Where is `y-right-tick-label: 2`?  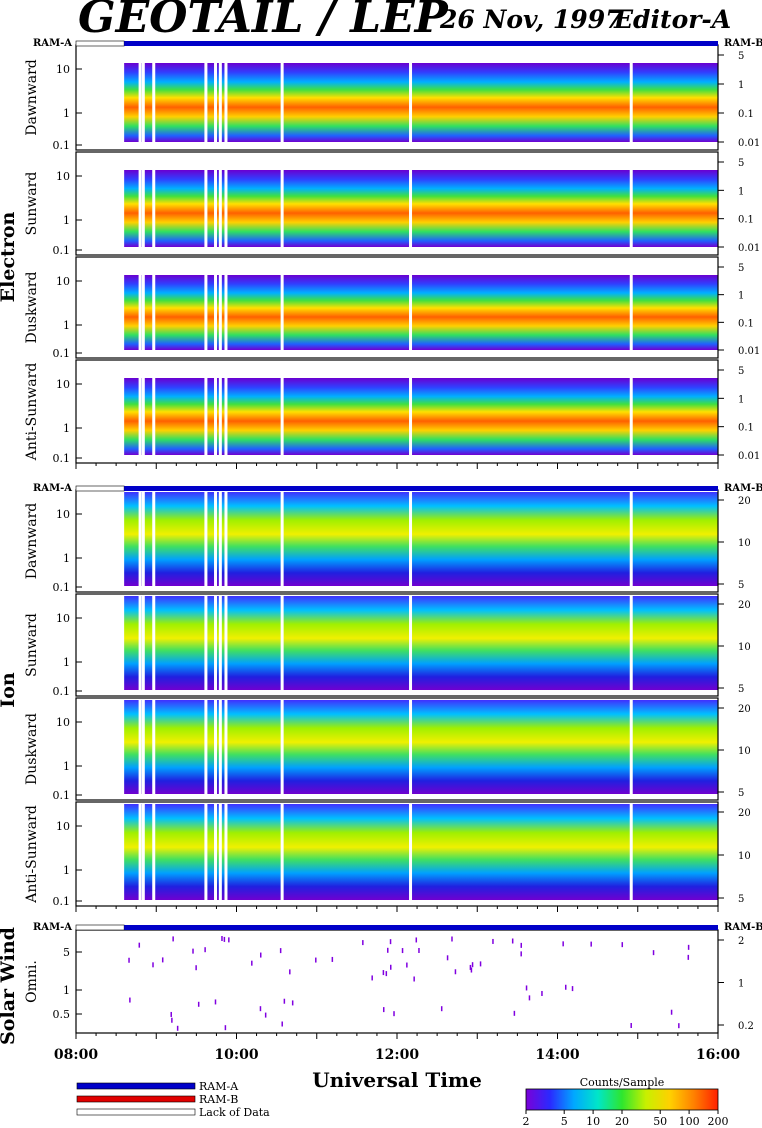 y-right-tick-label: 2 is located at coordinates (741, 941).